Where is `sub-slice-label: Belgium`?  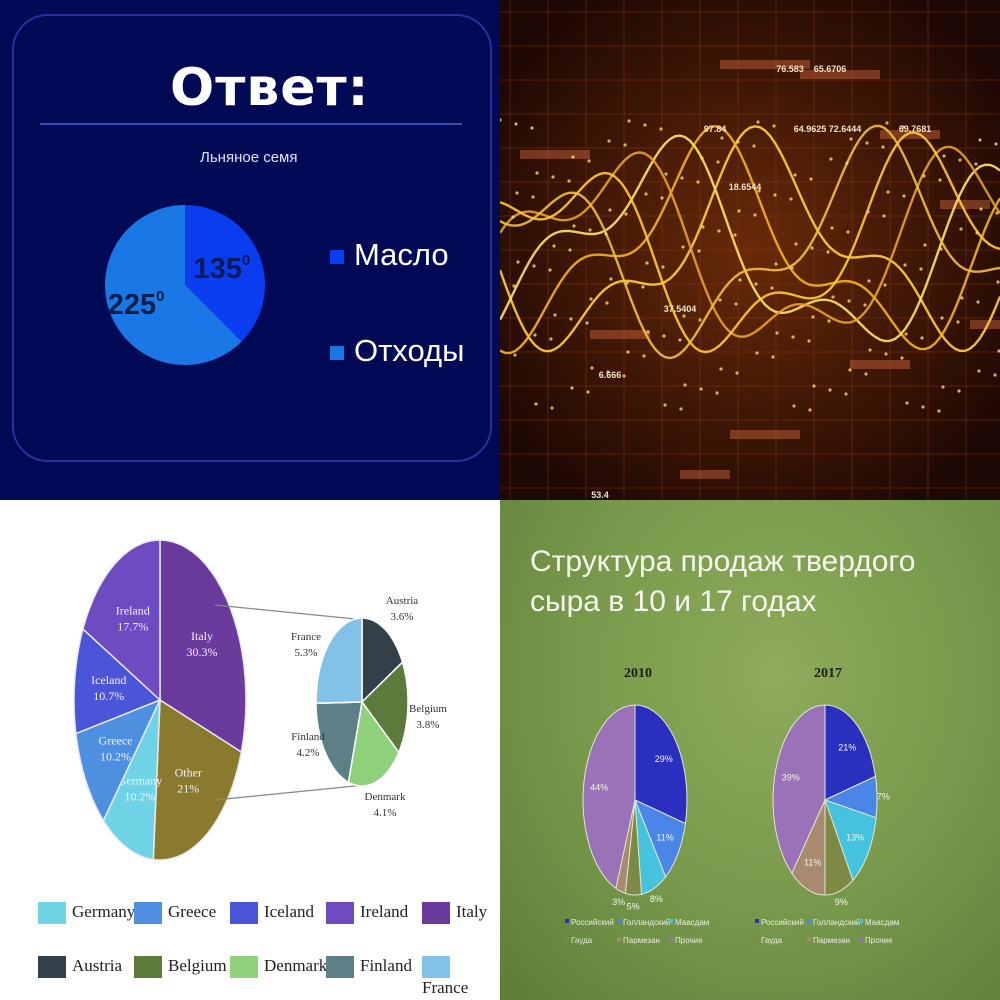
sub-slice-label: Belgium is located at coordinates (428, 709).